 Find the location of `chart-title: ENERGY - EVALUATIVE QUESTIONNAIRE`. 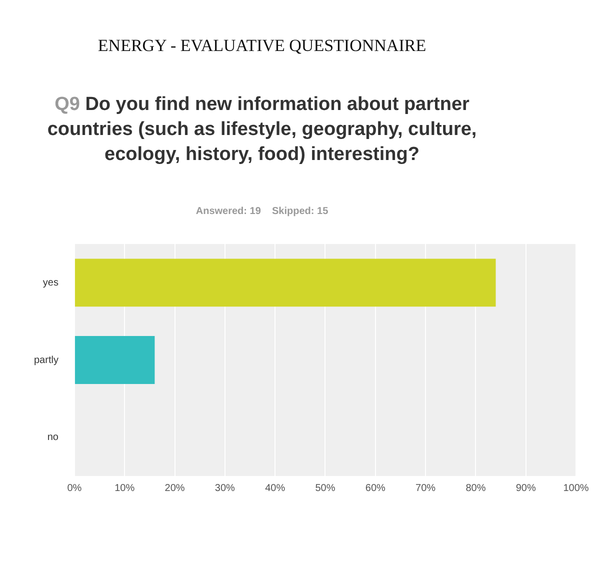

chart-title: ENERGY - EVALUATIVE QUESTIONNAIRE is located at coordinates (262, 46).